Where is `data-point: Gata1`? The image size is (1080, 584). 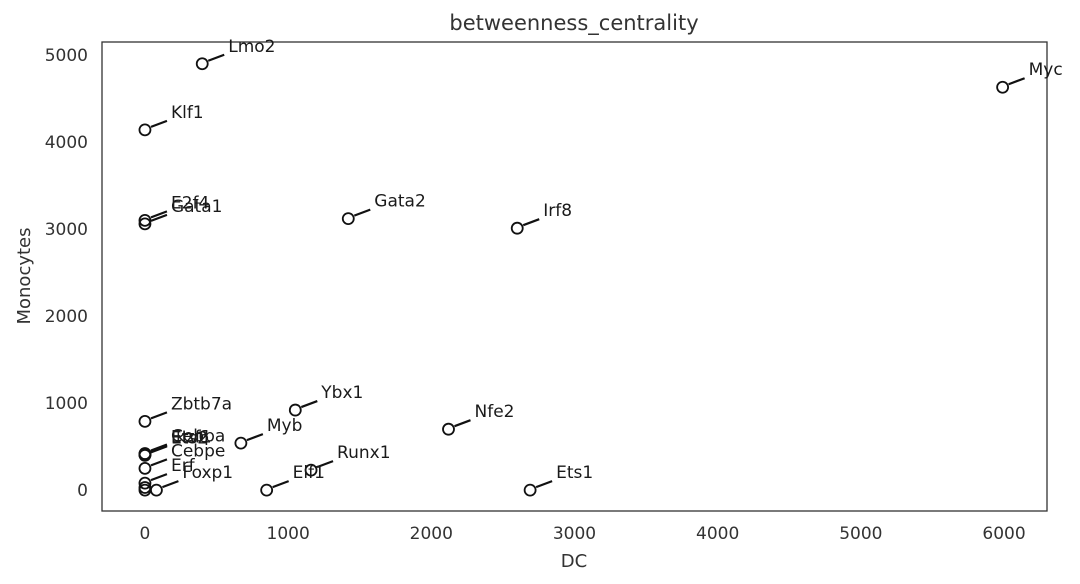
data-point: Gata1 is located at coordinates (180, 214).